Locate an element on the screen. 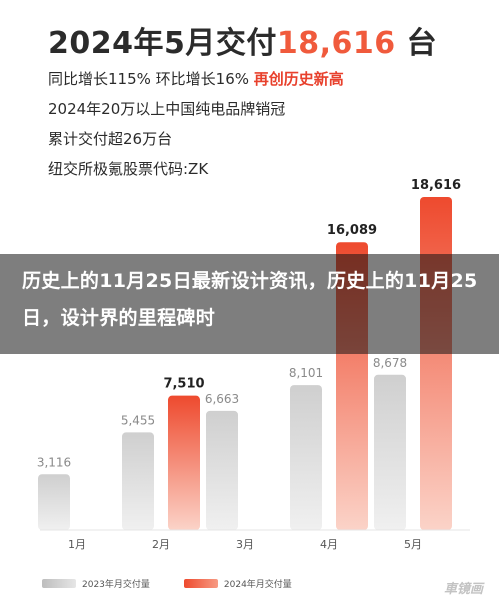 This screenshot has width=499, height=604. legend-swatch-2023 is located at coordinates (59, 583).